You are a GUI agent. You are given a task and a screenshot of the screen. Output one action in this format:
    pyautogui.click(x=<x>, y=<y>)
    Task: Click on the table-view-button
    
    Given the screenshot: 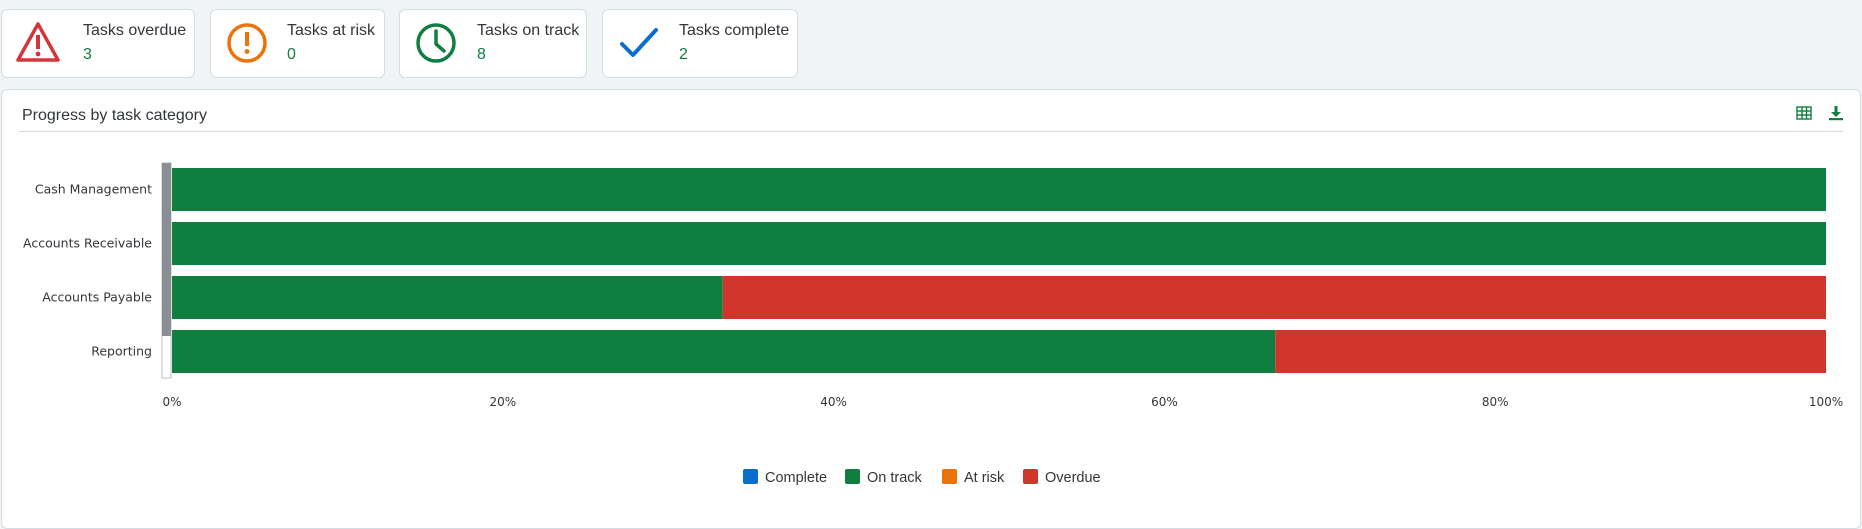 What is the action you would take?
    pyautogui.click(x=1804, y=113)
    